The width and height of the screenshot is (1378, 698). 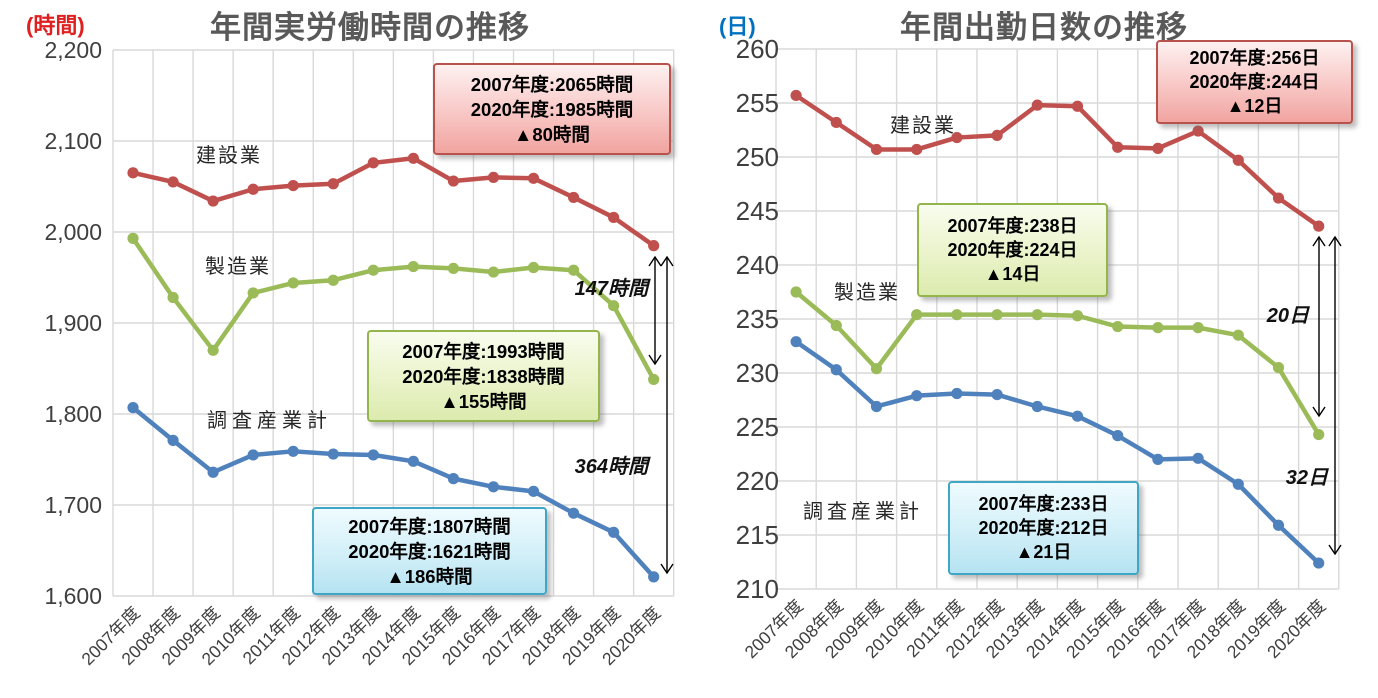 What do you see at coordinates (483, 351) in the screenshot?
I see `annotation-line: 2007年度:1993時間` at bounding box center [483, 351].